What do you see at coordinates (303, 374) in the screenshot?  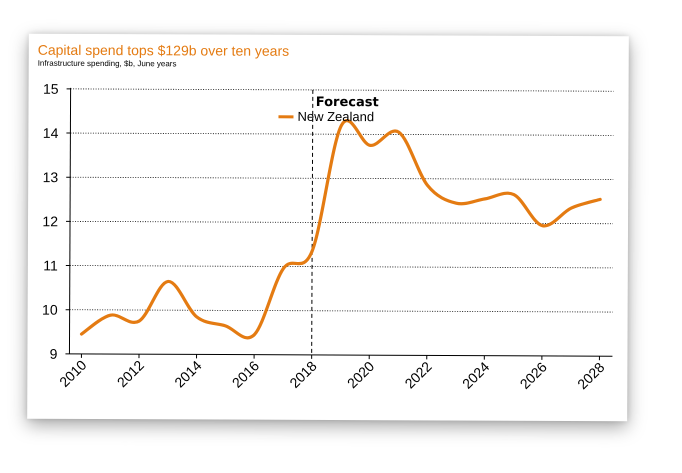 I see `x-tick-label: 2018` at bounding box center [303, 374].